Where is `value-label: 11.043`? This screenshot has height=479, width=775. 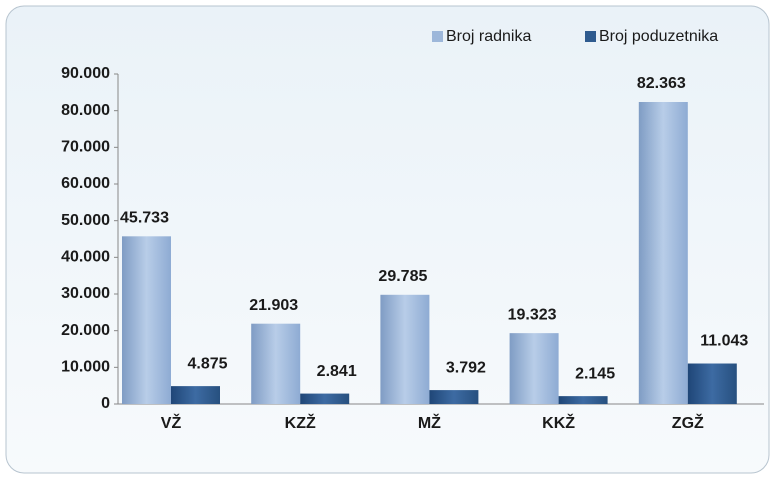 value-label: 11.043 is located at coordinates (724, 341).